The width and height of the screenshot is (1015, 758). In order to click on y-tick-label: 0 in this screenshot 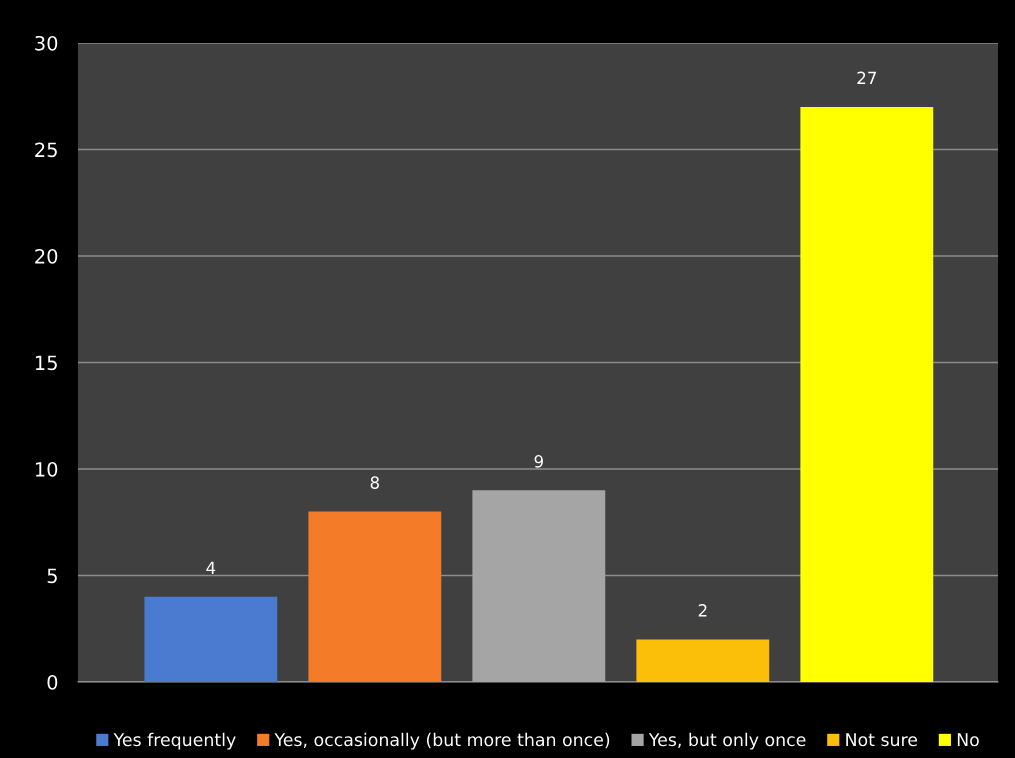, I will do `click(52, 682)`.